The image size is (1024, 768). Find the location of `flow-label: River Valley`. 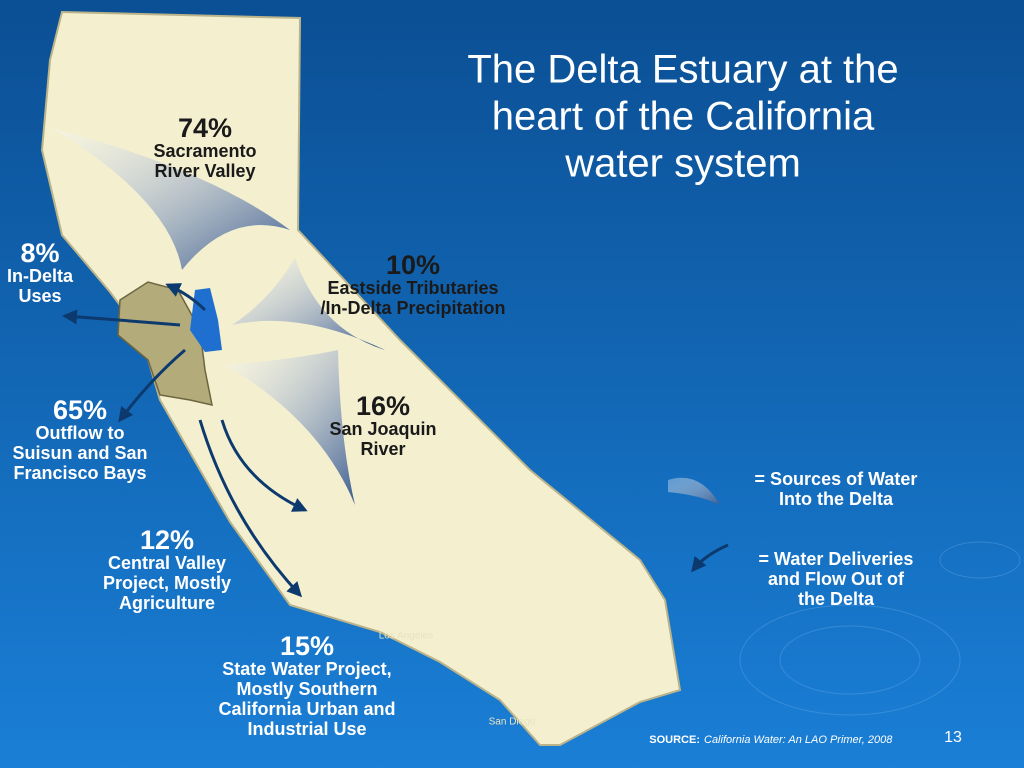

flow-label: River Valley is located at coordinates (204, 171).